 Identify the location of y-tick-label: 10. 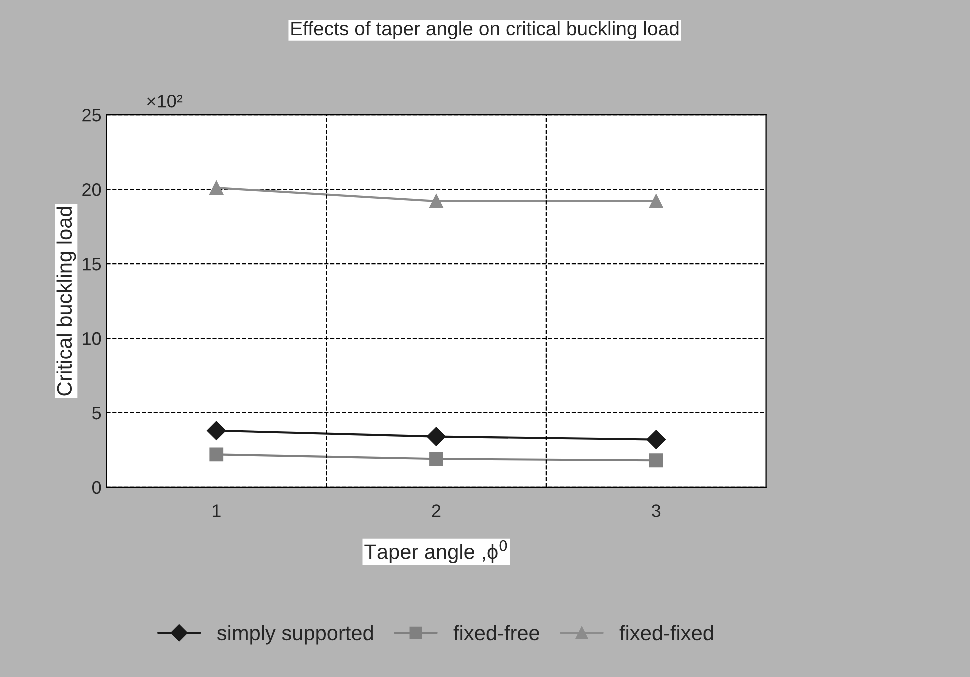
(92, 339).